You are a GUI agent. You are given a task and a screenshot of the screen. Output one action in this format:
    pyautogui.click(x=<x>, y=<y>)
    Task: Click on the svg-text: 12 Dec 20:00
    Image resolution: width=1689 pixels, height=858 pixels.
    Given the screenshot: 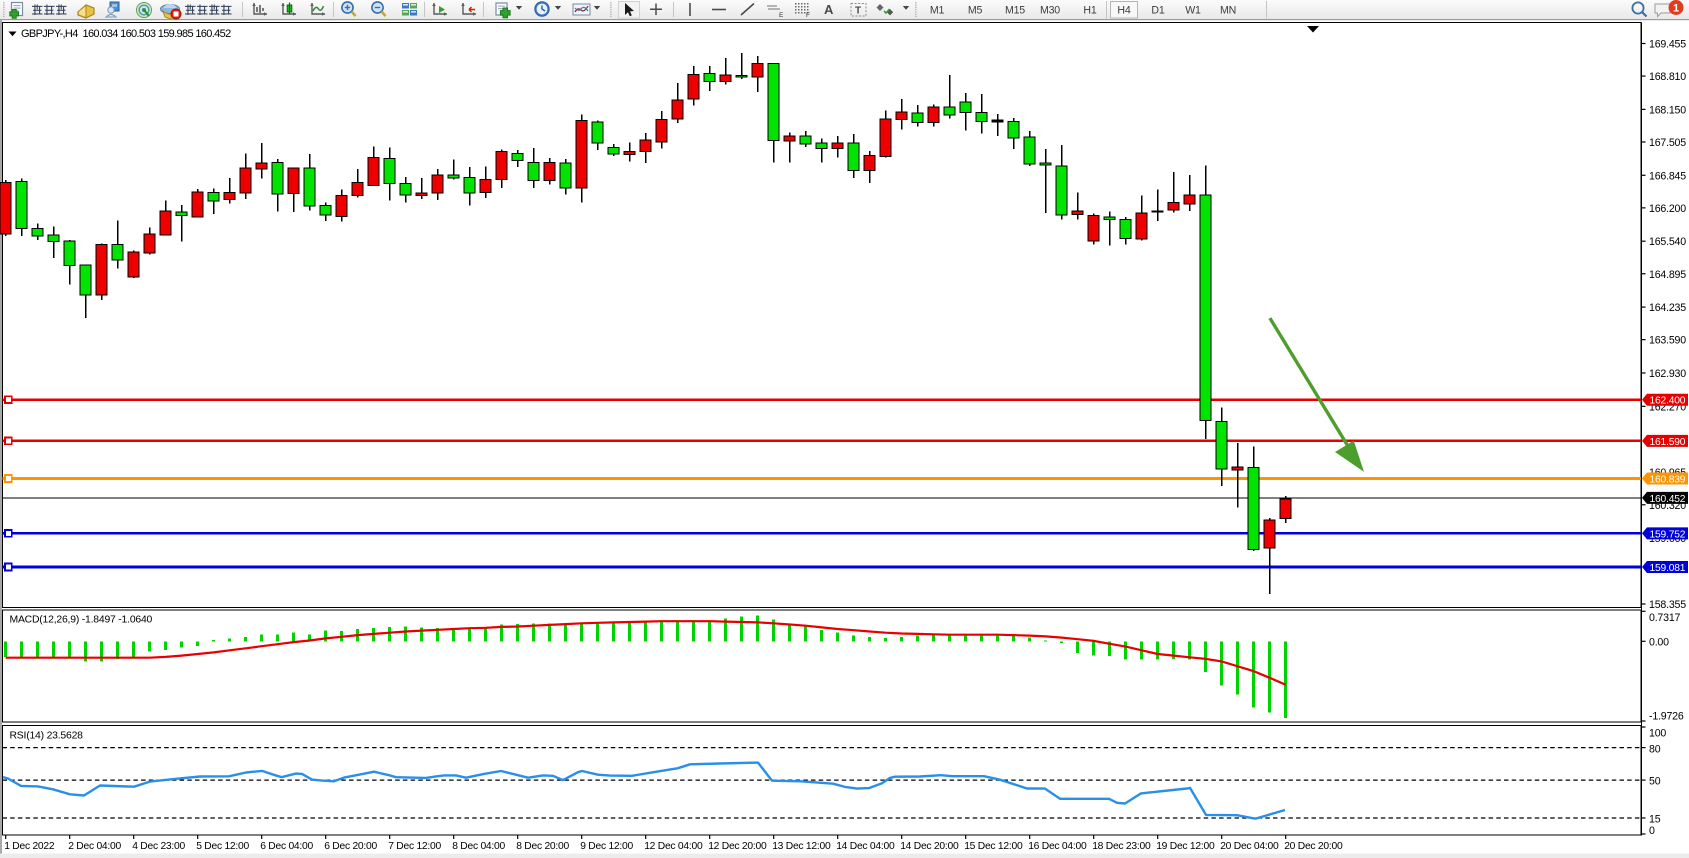 What is the action you would take?
    pyautogui.click(x=737, y=846)
    